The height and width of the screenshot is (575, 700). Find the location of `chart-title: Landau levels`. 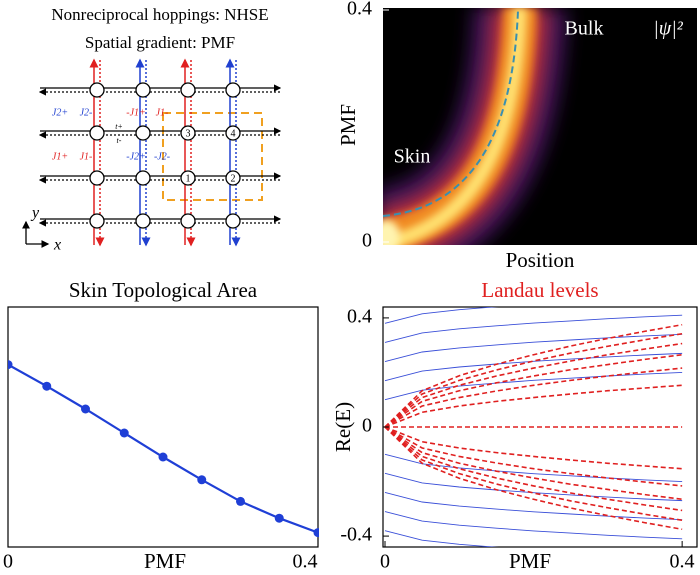

chart-title: Landau levels is located at coordinates (539, 290).